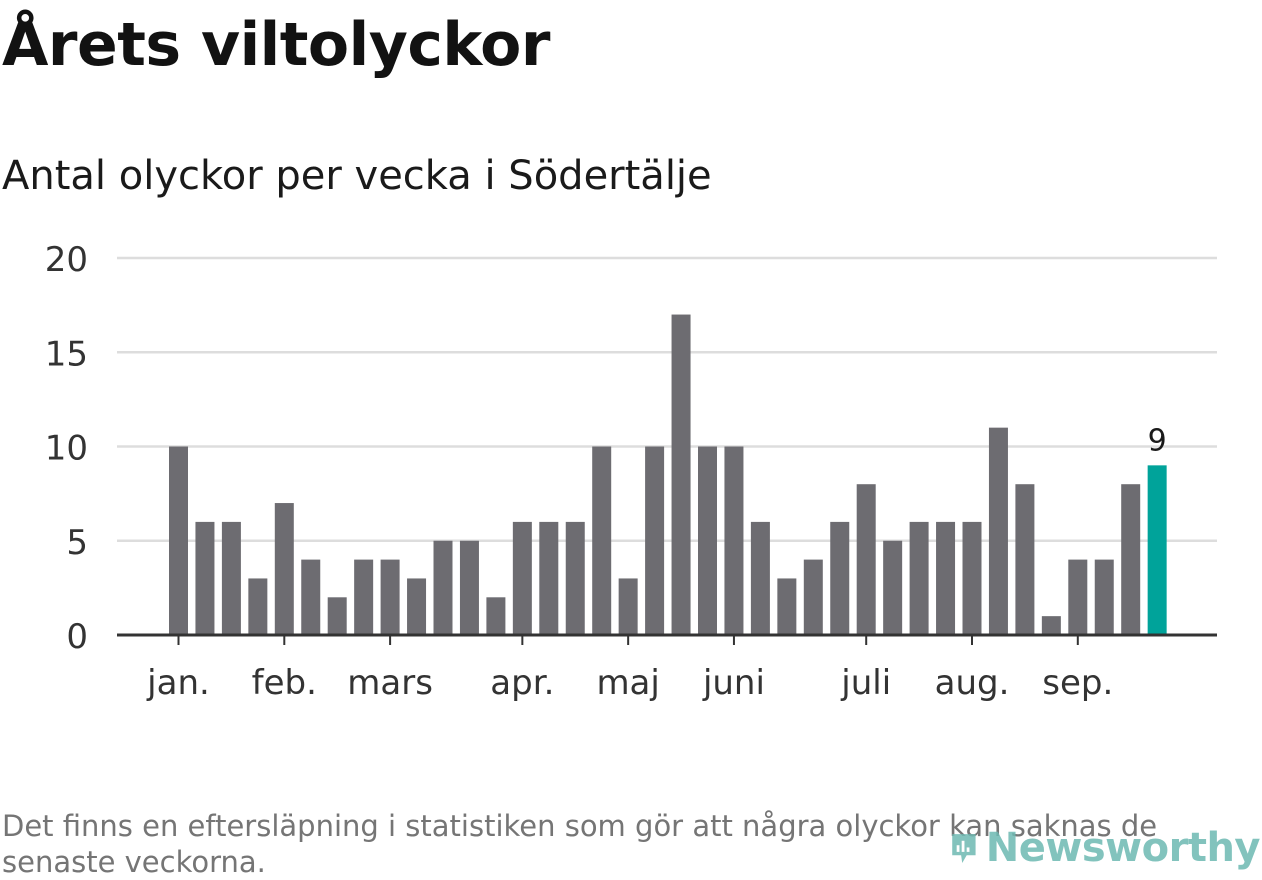 This screenshot has width=1262, height=880. Describe the element at coordinates (733, 683) in the screenshot. I see `x-tick-label: juni` at that location.